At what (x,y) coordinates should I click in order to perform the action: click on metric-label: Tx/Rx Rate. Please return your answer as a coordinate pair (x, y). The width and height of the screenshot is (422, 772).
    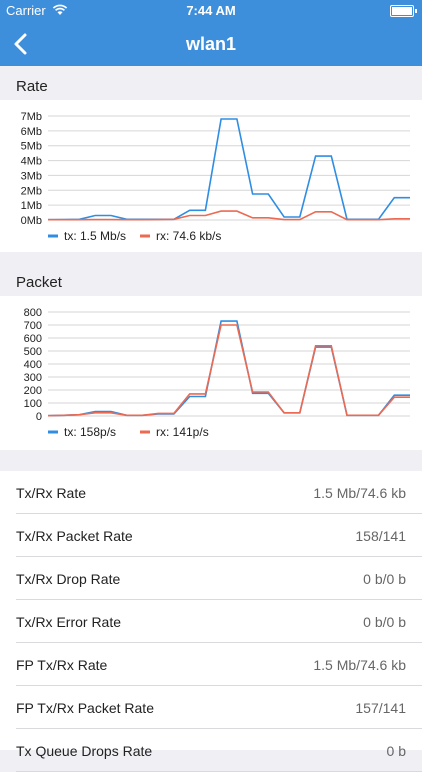
    Looking at the image, I should click on (51, 493).